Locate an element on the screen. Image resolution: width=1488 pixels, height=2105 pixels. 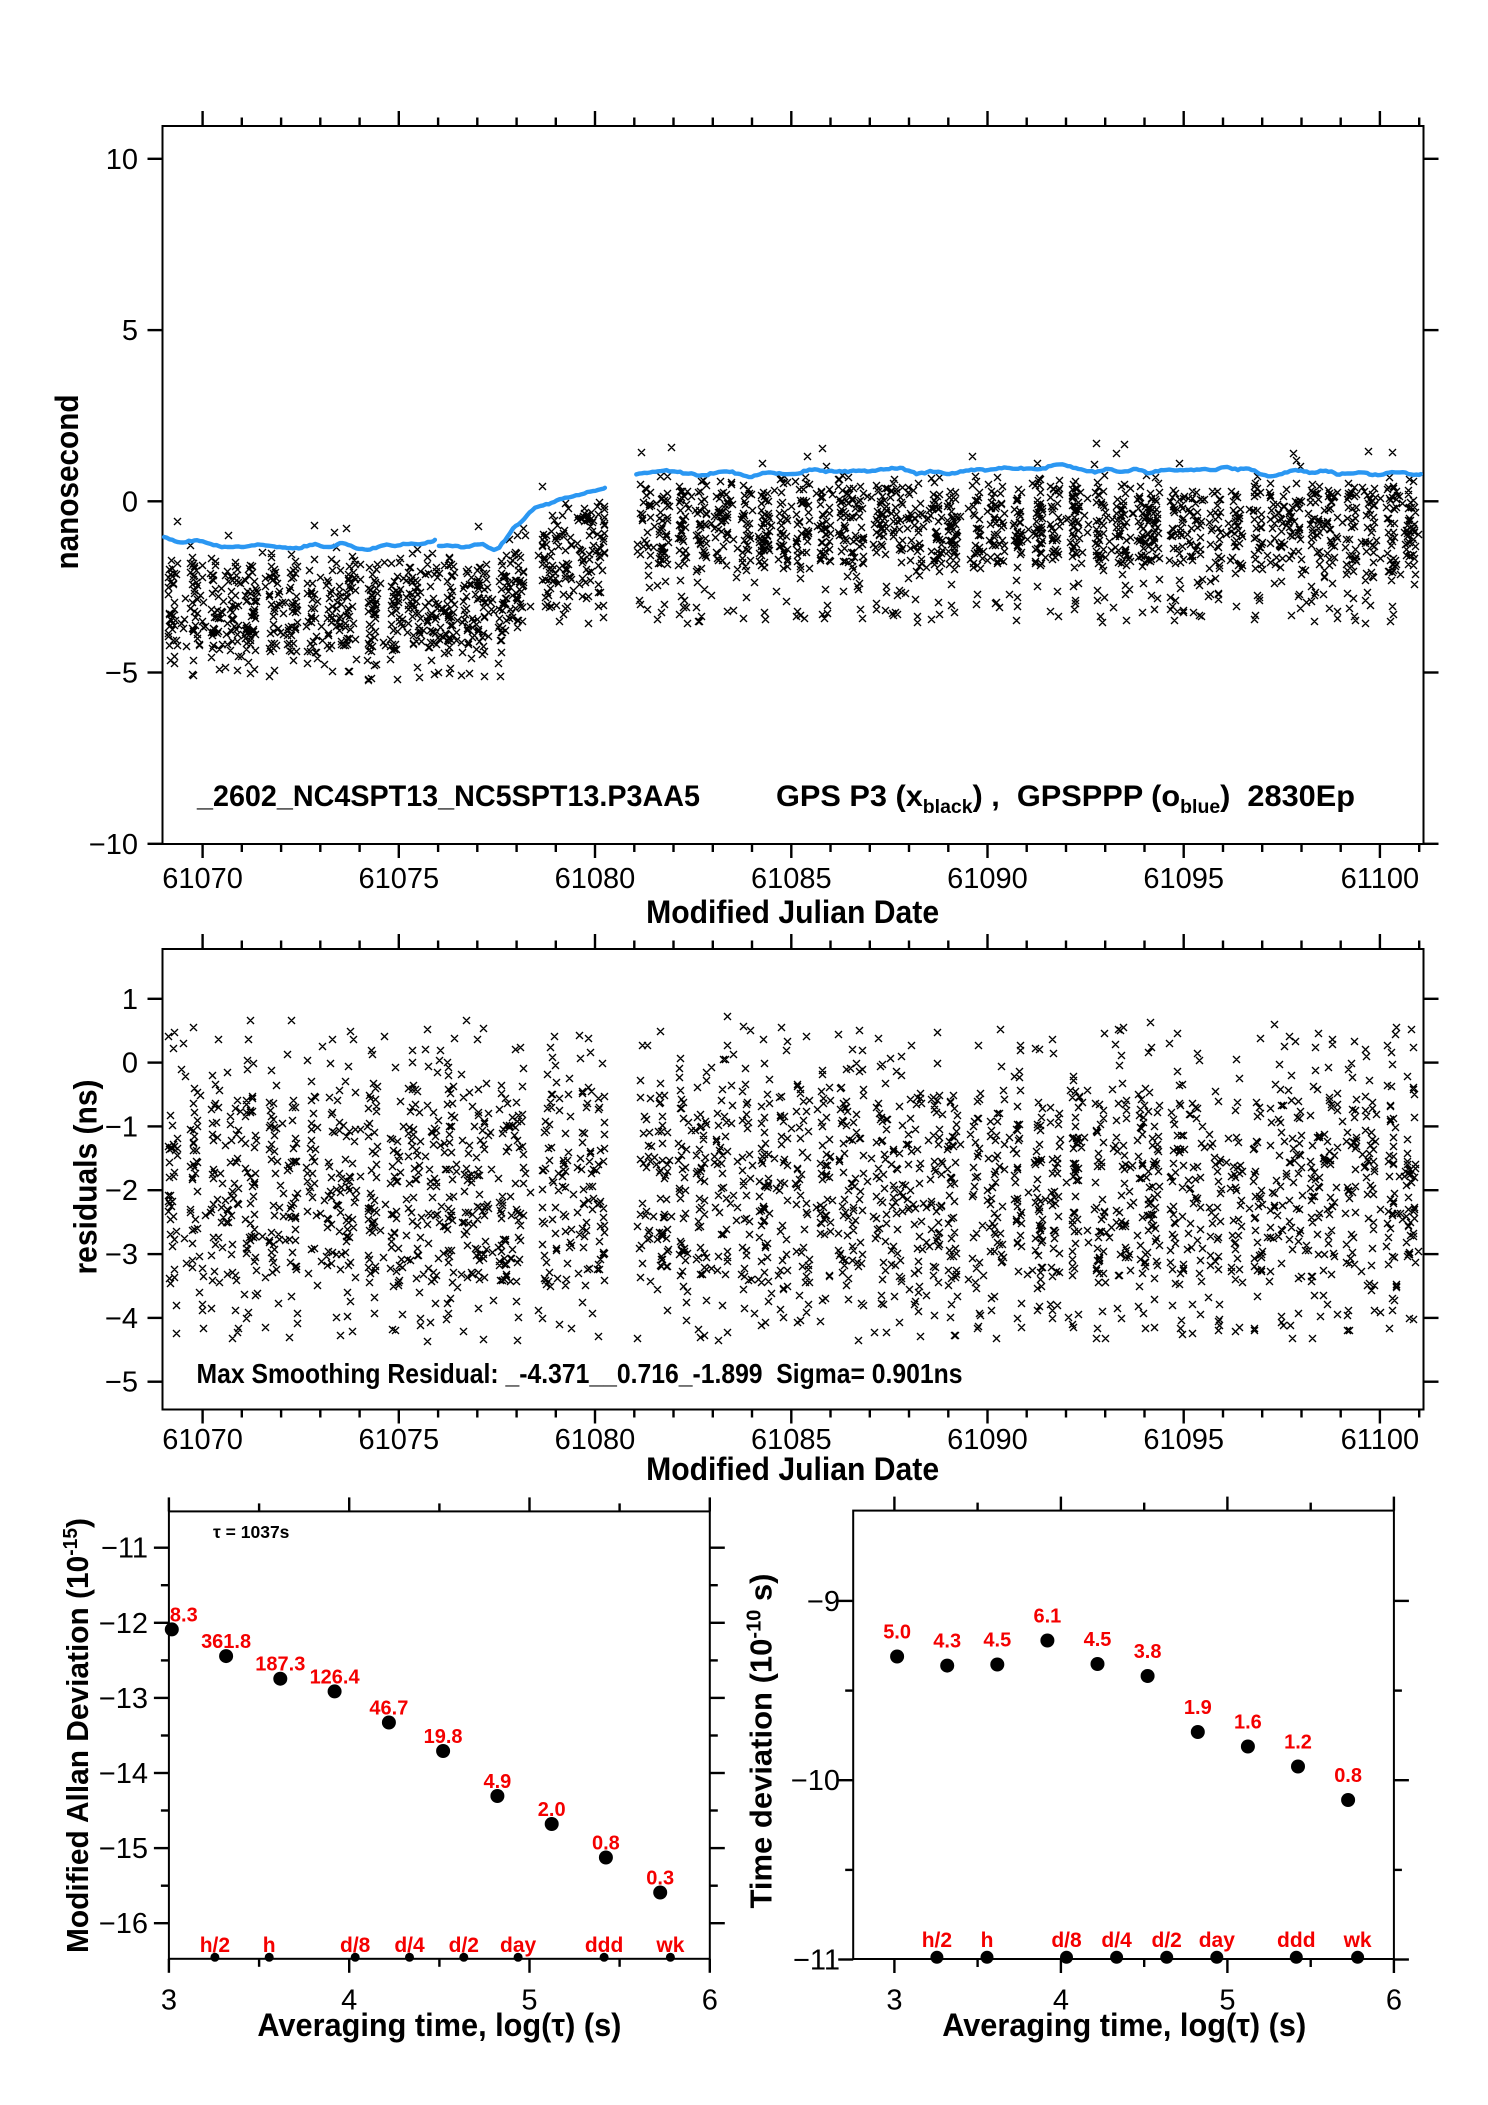
svg-text: 6.1 is located at coordinates (1047, 1617).